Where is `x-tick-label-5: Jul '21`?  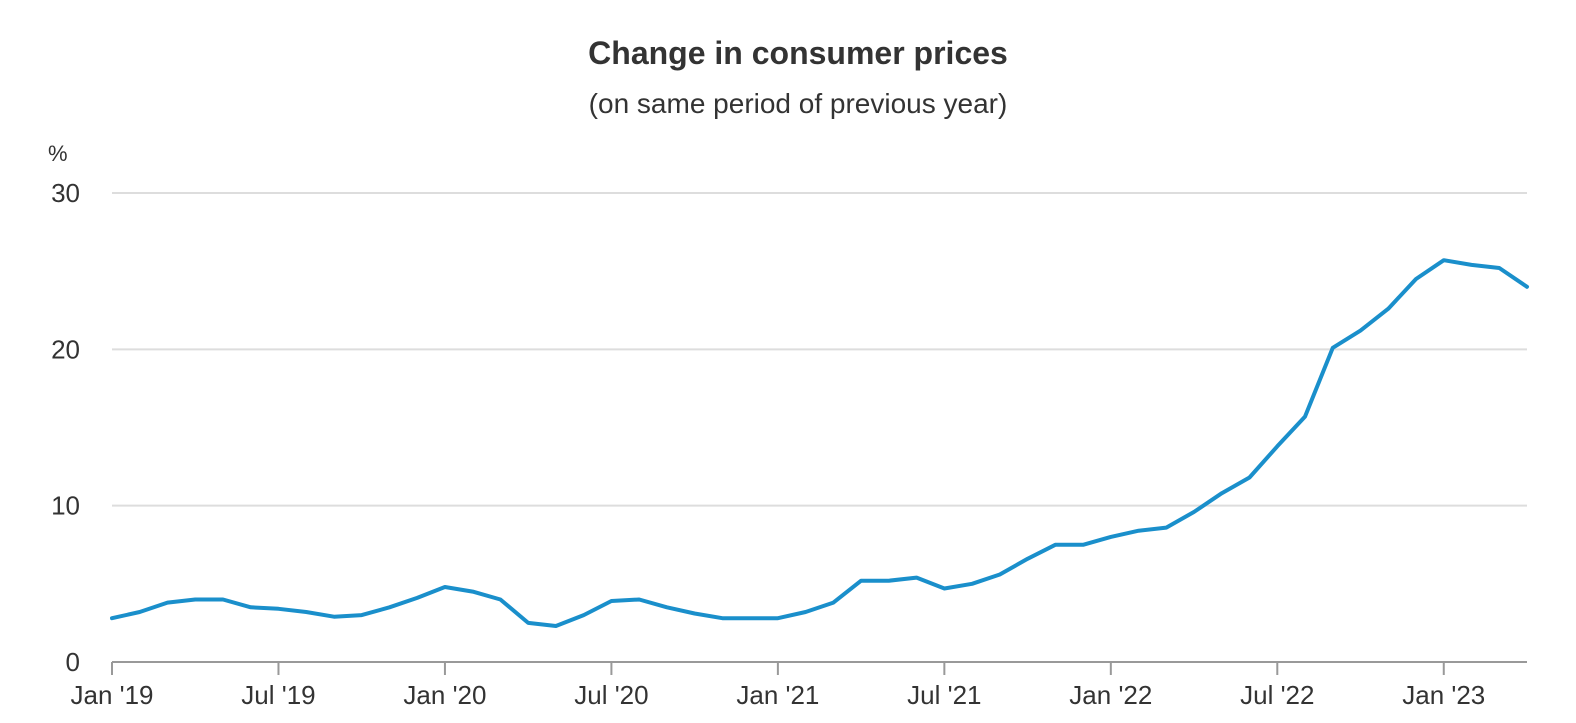
x-tick-label-5: Jul '21 is located at coordinates (944, 695).